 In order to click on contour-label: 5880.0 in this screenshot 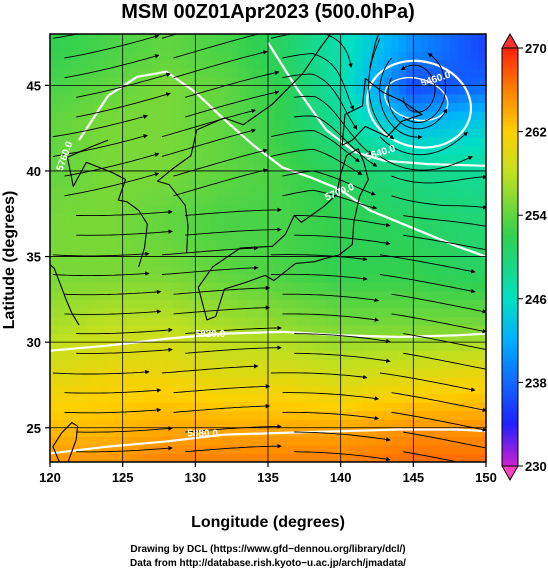, I will do `click(202, 433)`.